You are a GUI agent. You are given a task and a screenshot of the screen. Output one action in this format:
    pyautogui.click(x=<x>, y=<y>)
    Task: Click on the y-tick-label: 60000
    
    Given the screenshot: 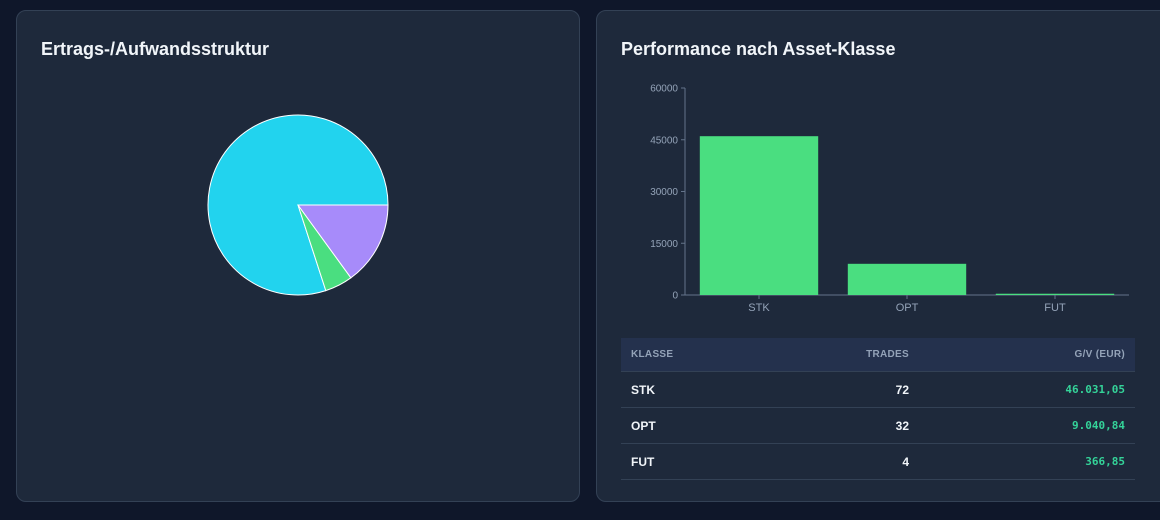 What is the action you would take?
    pyautogui.click(x=664, y=89)
    